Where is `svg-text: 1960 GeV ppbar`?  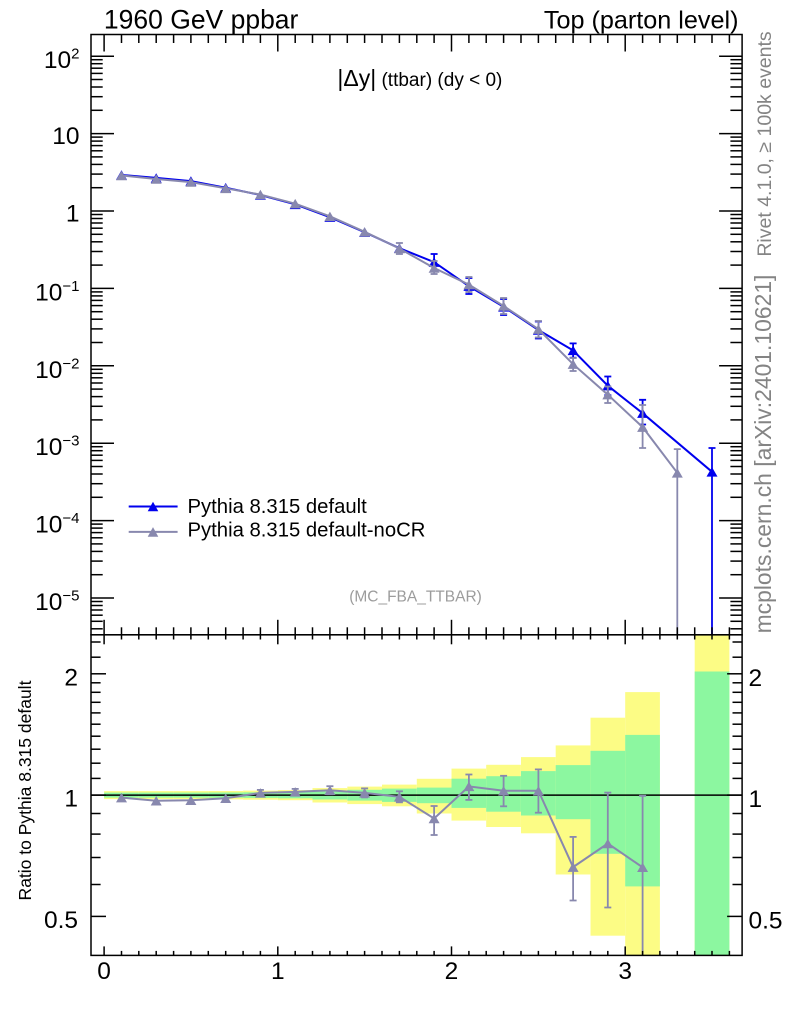 svg-text: 1960 GeV ppbar is located at coordinates (201, 19).